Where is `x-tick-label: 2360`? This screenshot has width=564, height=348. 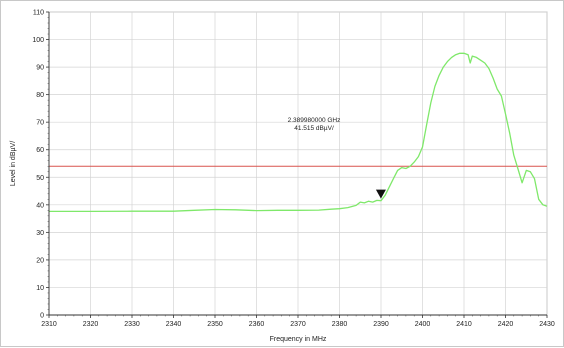
x-tick-label: 2360 is located at coordinates (257, 324).